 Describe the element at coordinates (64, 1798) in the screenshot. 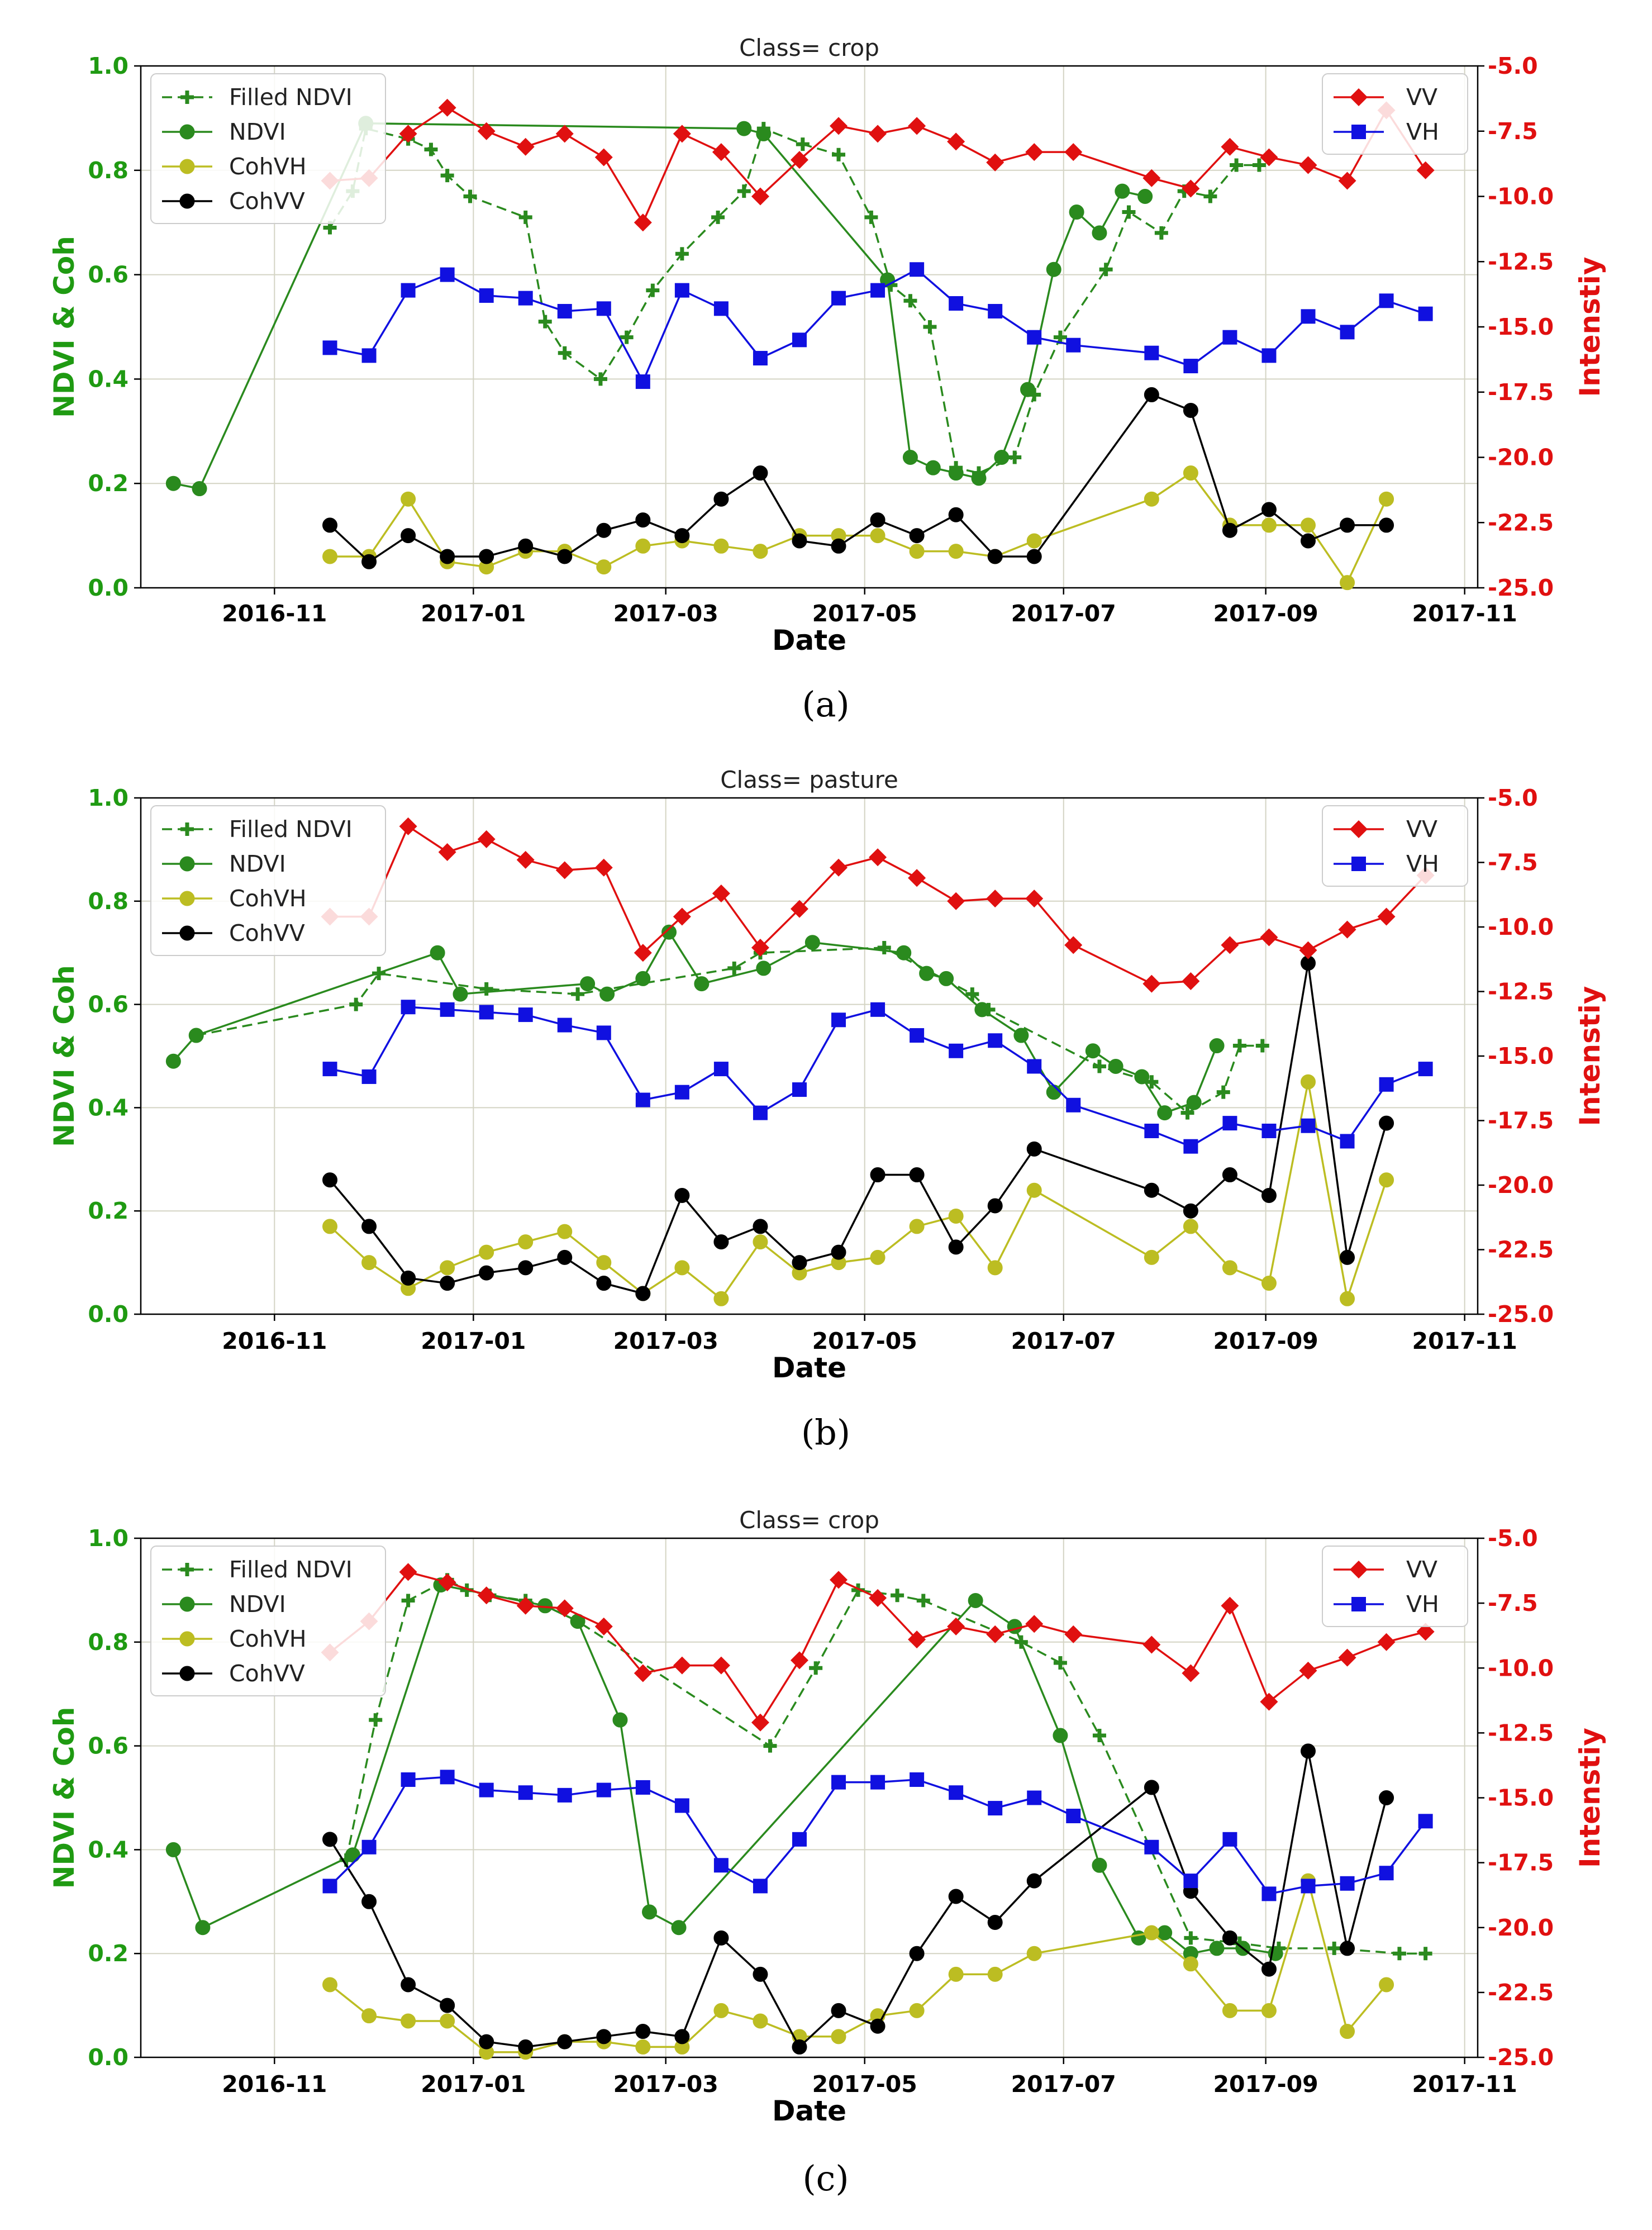

I see `y-left-axis-label: NDVI & Coh` at that location.